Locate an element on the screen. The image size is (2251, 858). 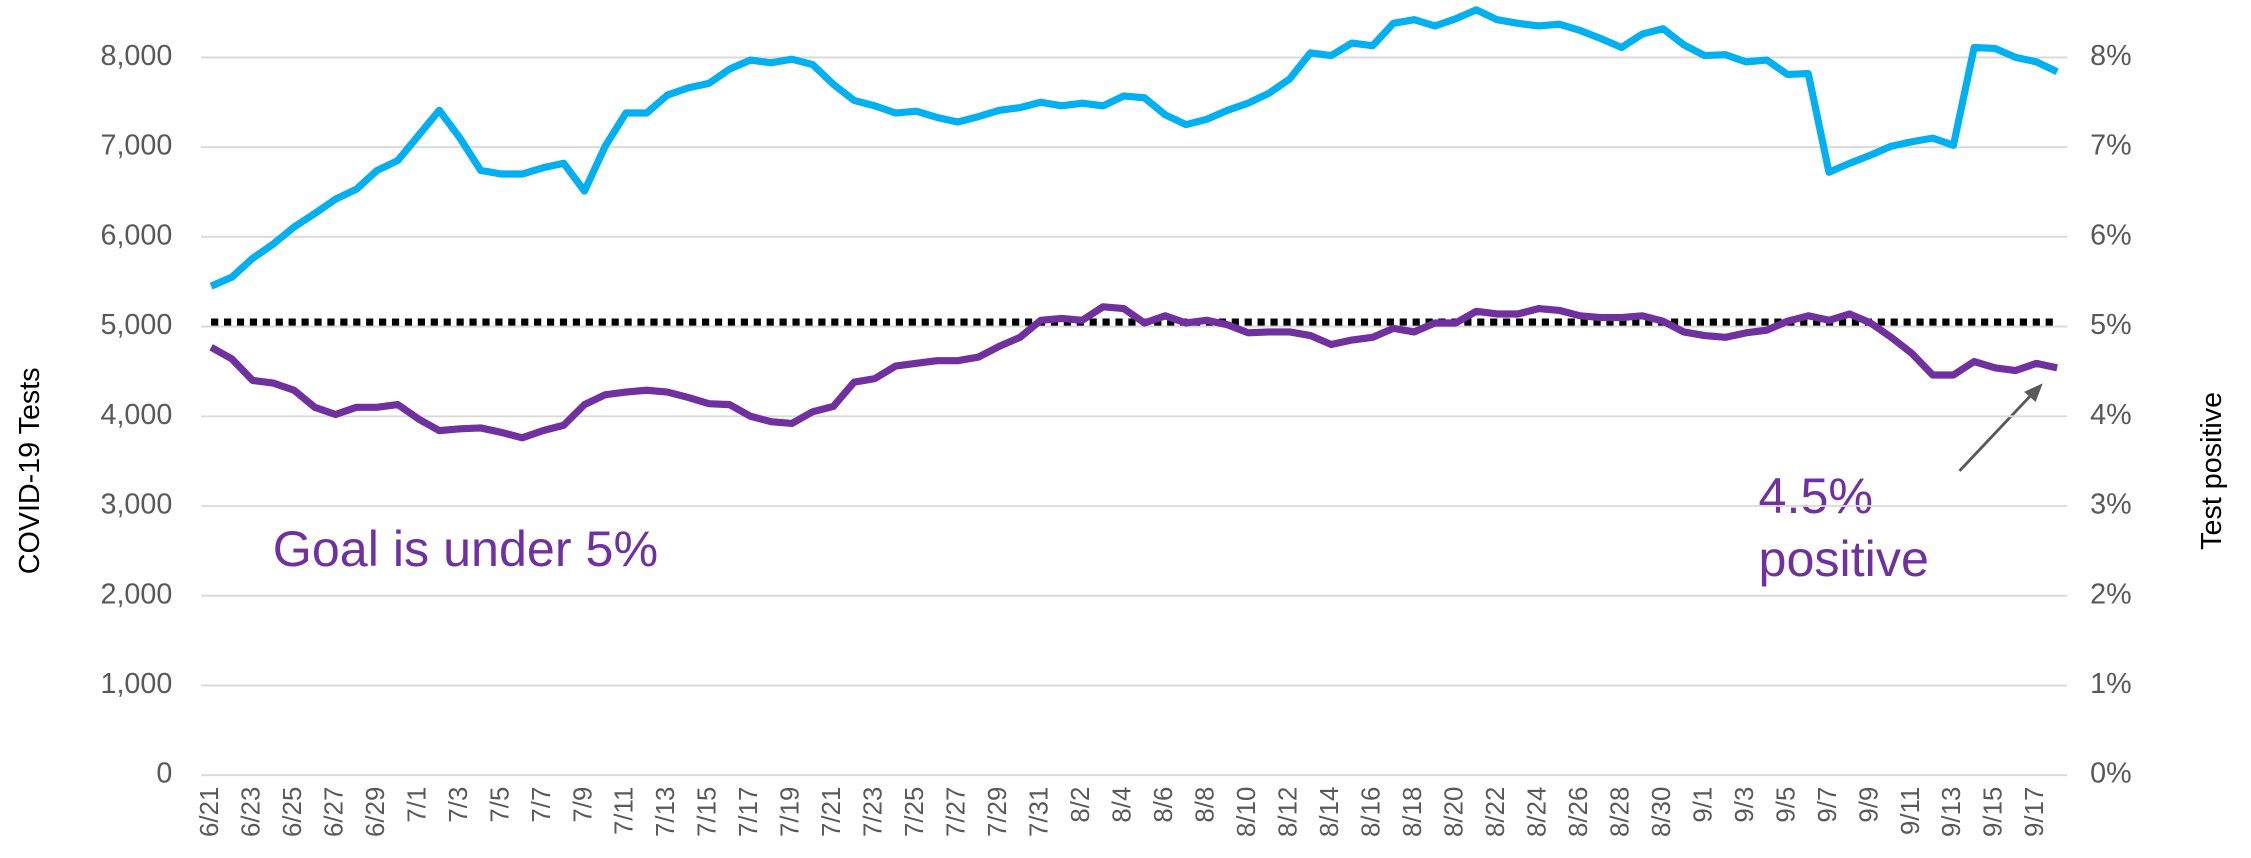
y2-tick-label: 1% is located at coordinates (2111, 684).